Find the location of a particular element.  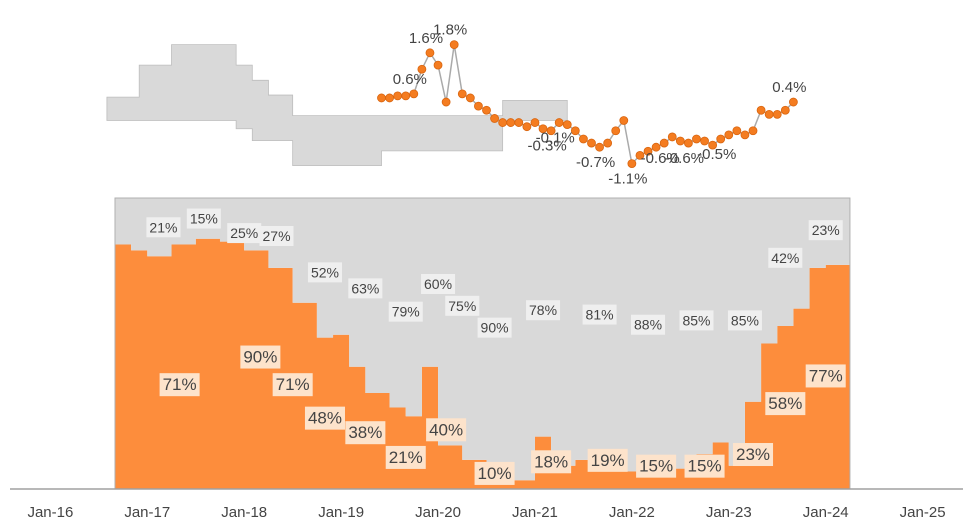

x-tick-label: Jan-21 is located at coordinates (535, 512).